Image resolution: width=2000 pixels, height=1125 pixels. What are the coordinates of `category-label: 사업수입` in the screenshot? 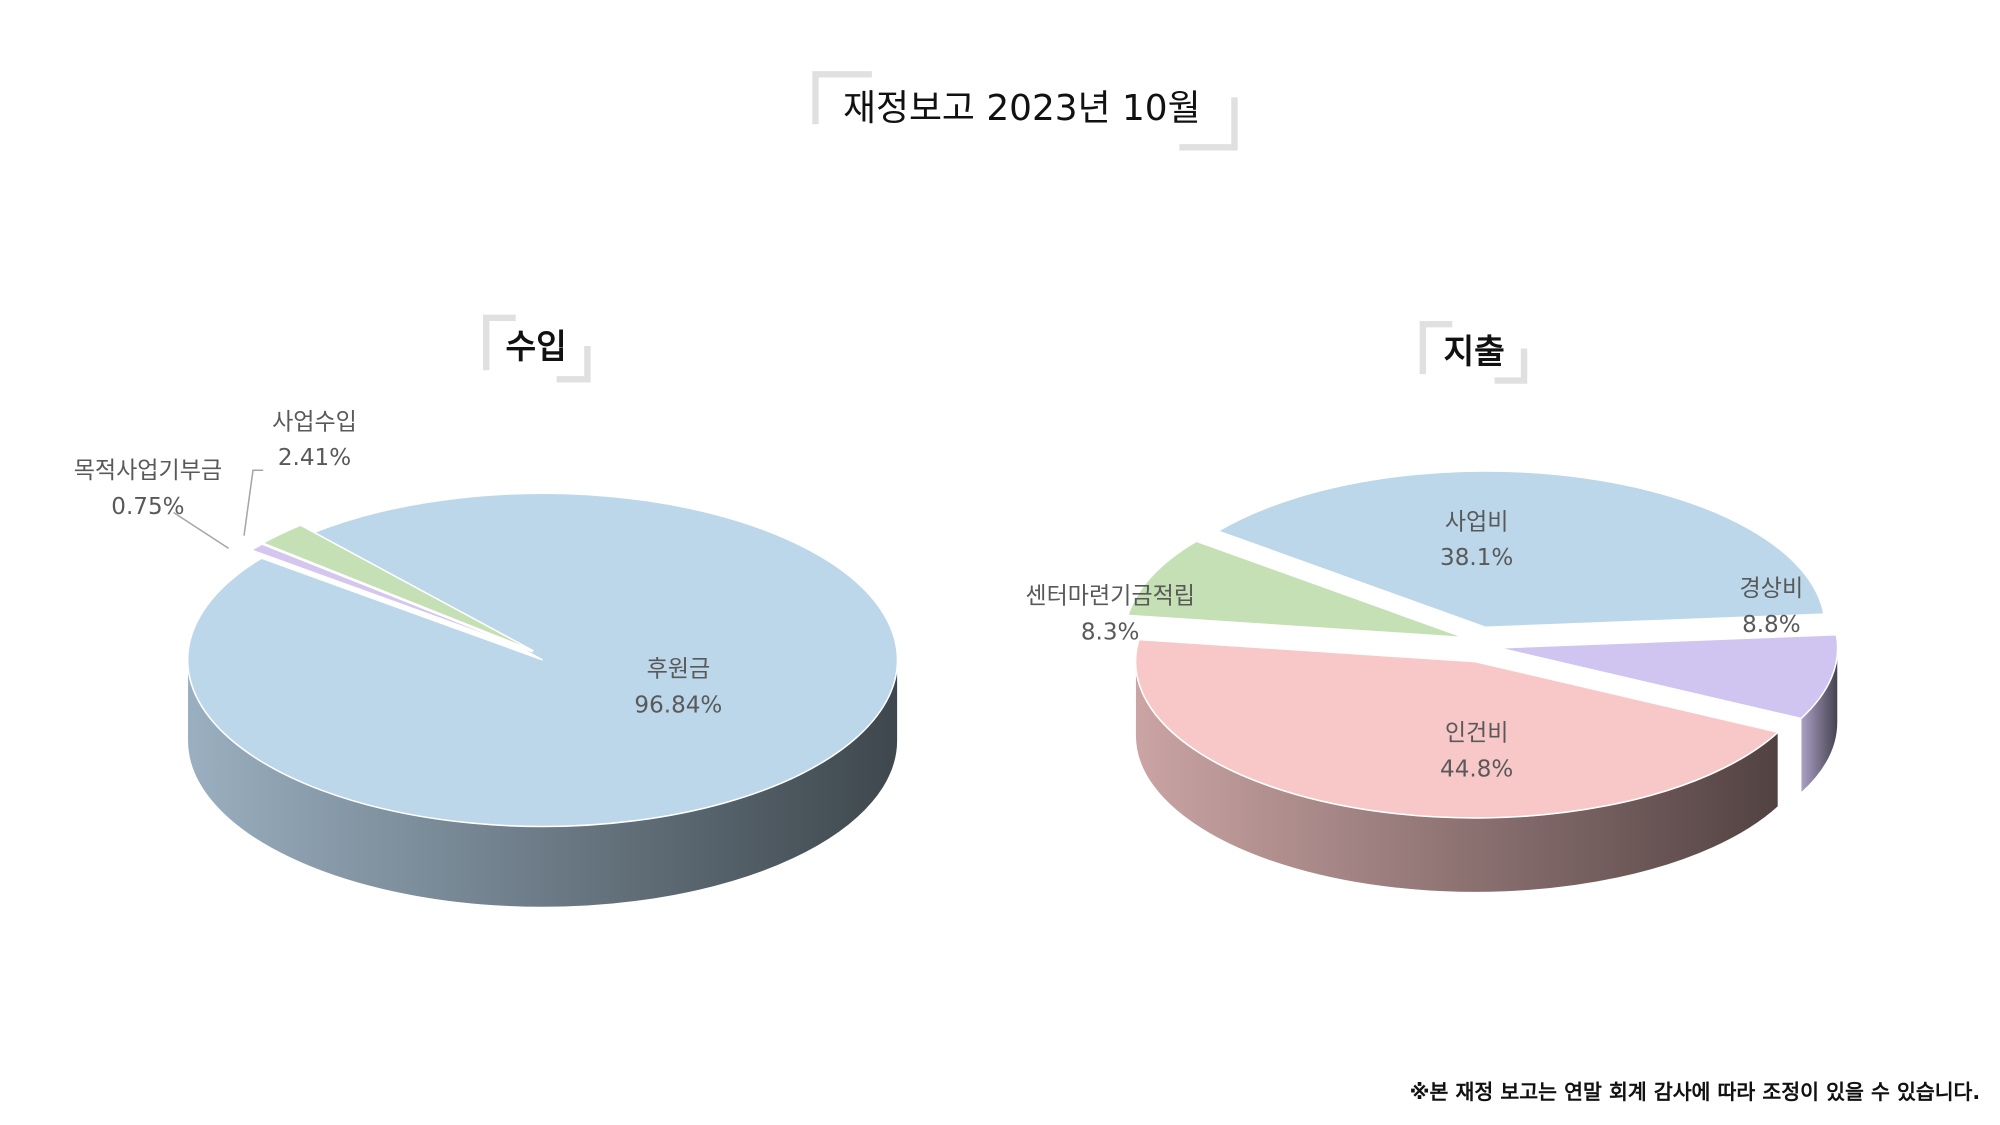 It's located at (314, 422).